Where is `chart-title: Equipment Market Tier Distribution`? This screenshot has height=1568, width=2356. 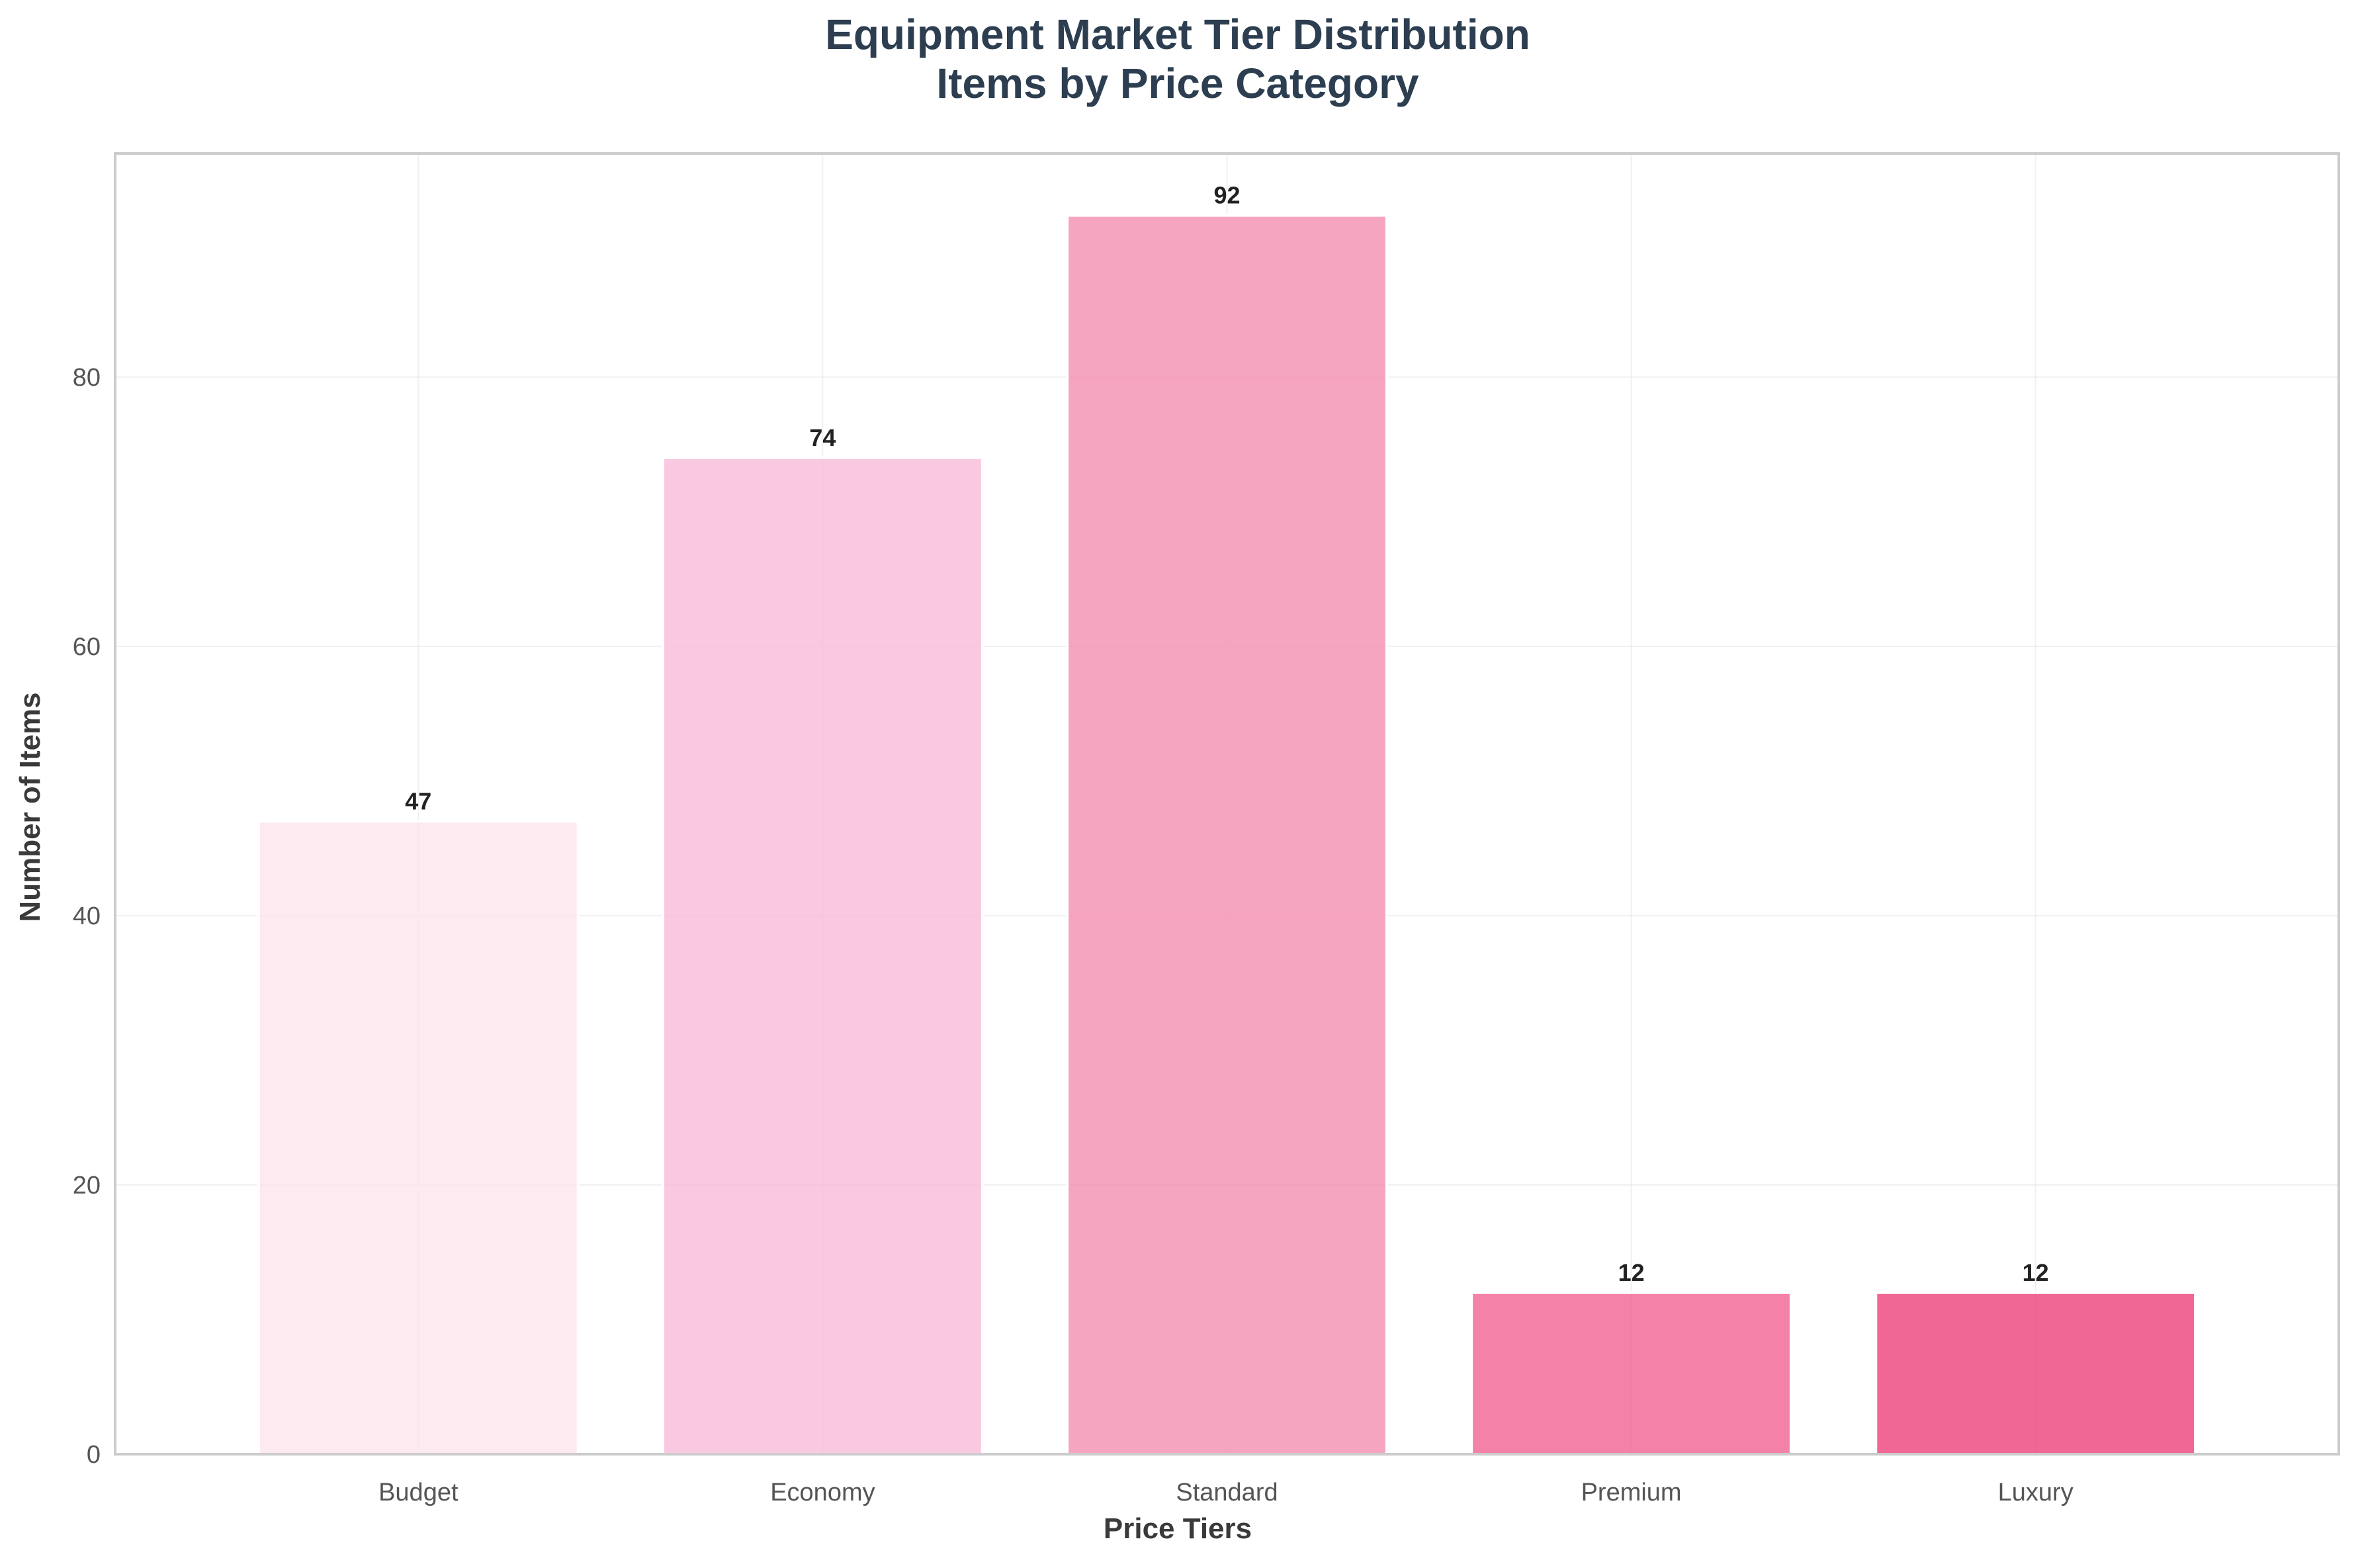
chart-title: Equipment Market Tier Distribution is located at coordinates (1177, 35).